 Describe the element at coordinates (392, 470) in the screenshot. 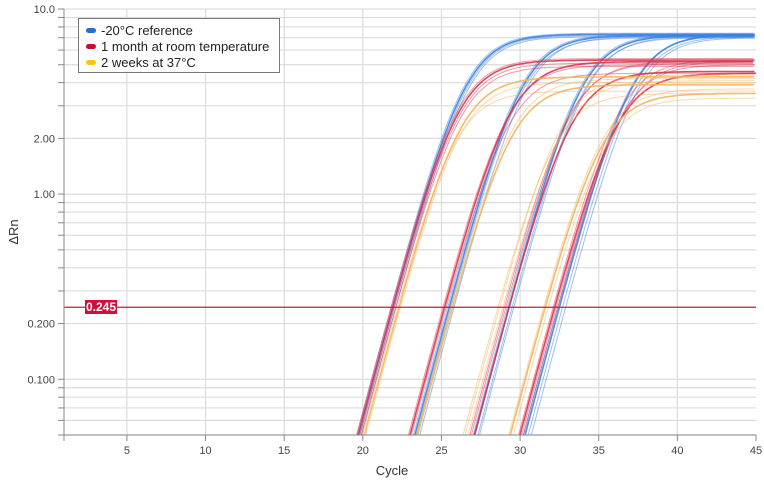

I see `x-axis-label: Cycle` at that location.